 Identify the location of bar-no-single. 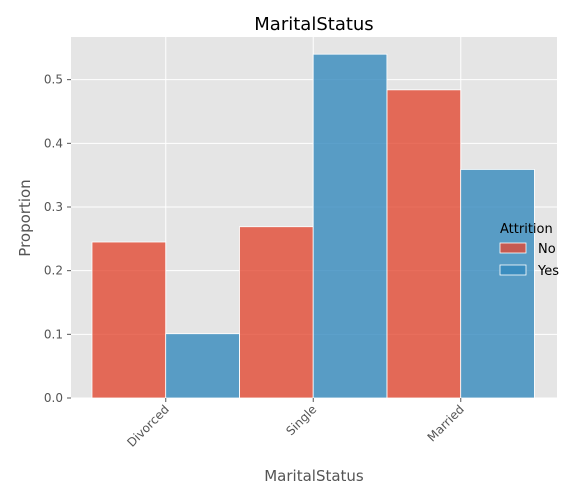
(276, 312).